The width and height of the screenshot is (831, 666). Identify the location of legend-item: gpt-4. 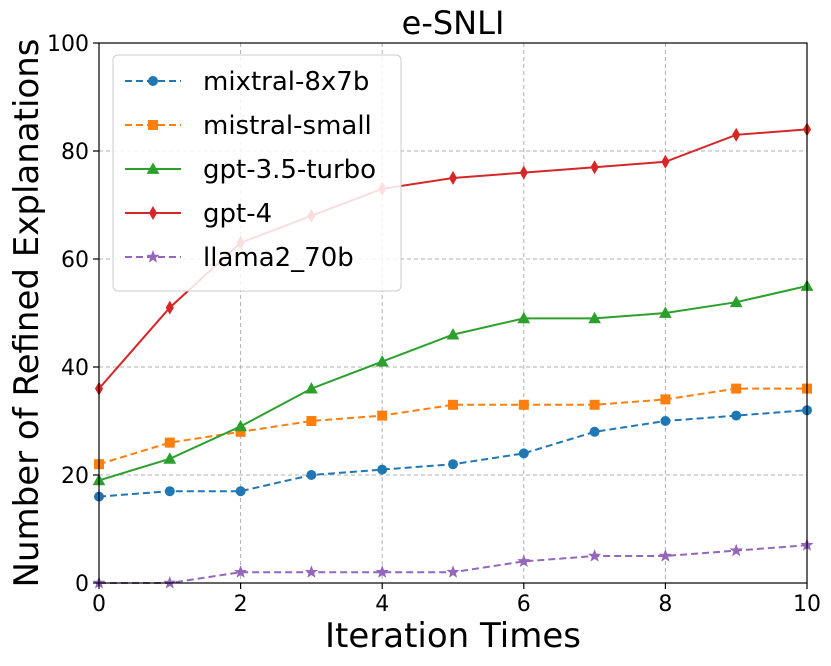
(198, 214).